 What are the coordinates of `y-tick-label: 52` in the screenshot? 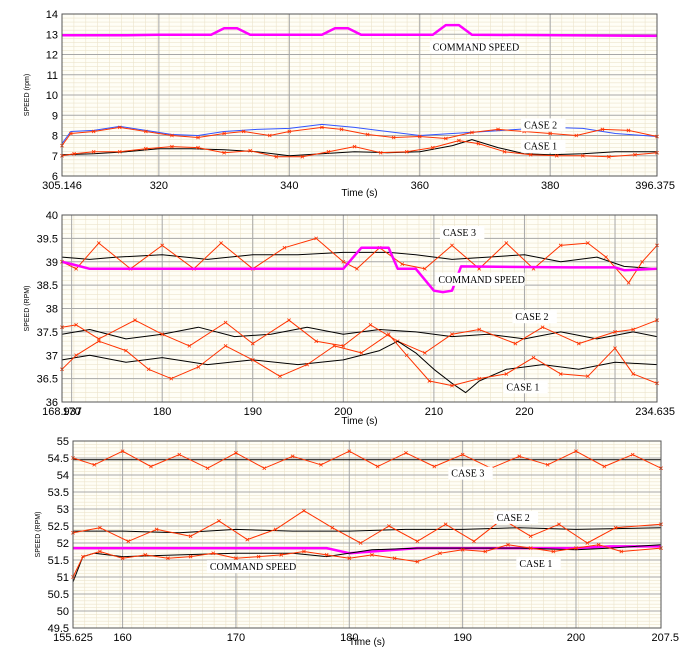 It's located at (63, 544).